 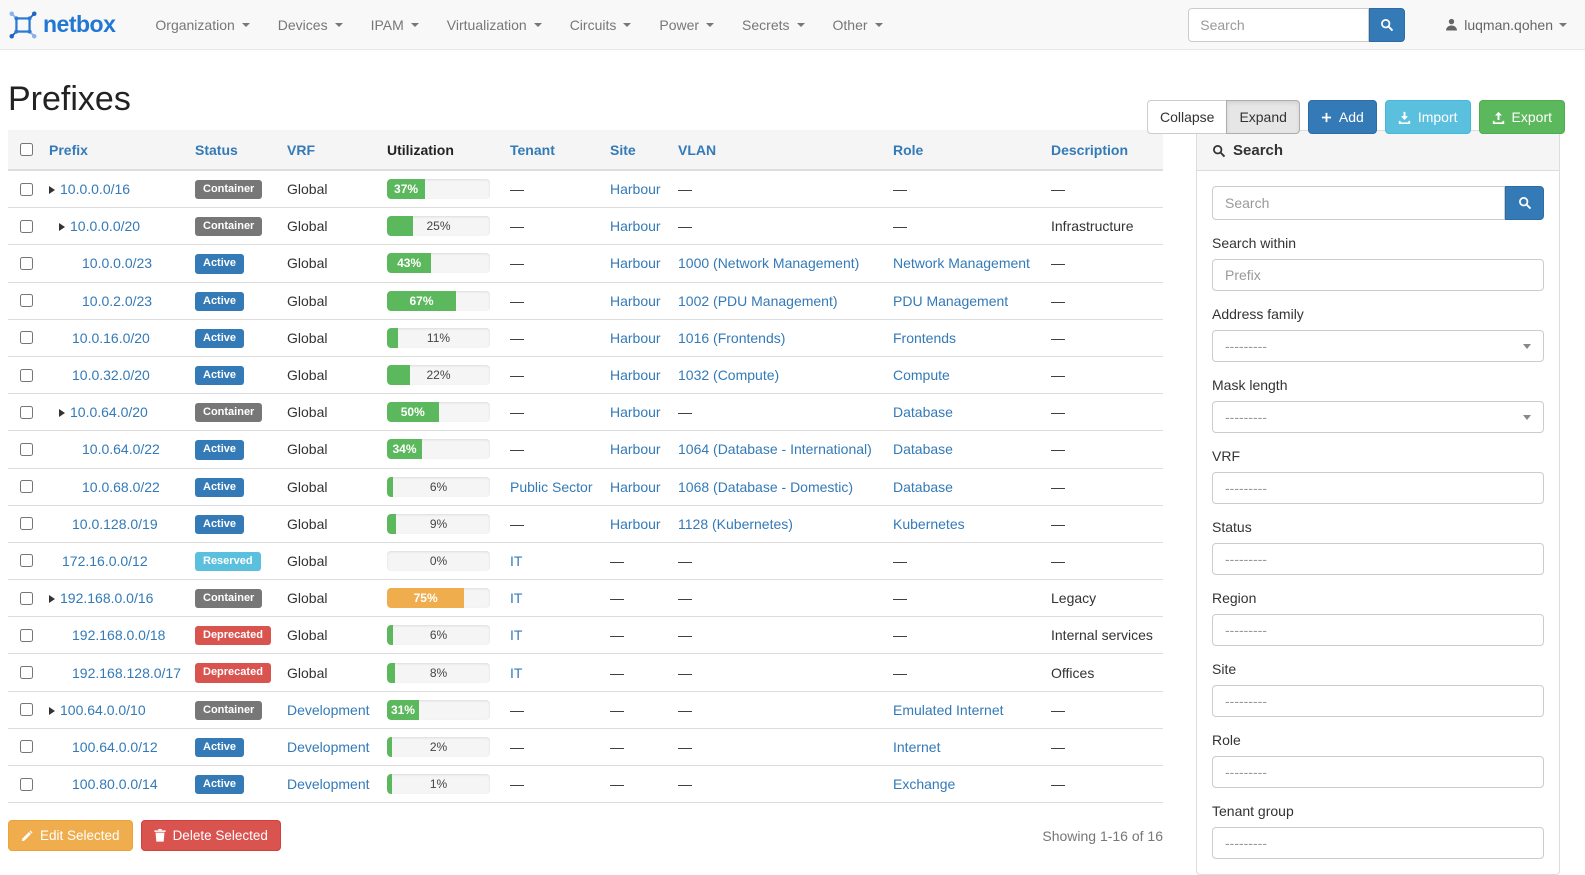 I want to click on column-header-vlan: VLAN, so click(x=777, y=150).